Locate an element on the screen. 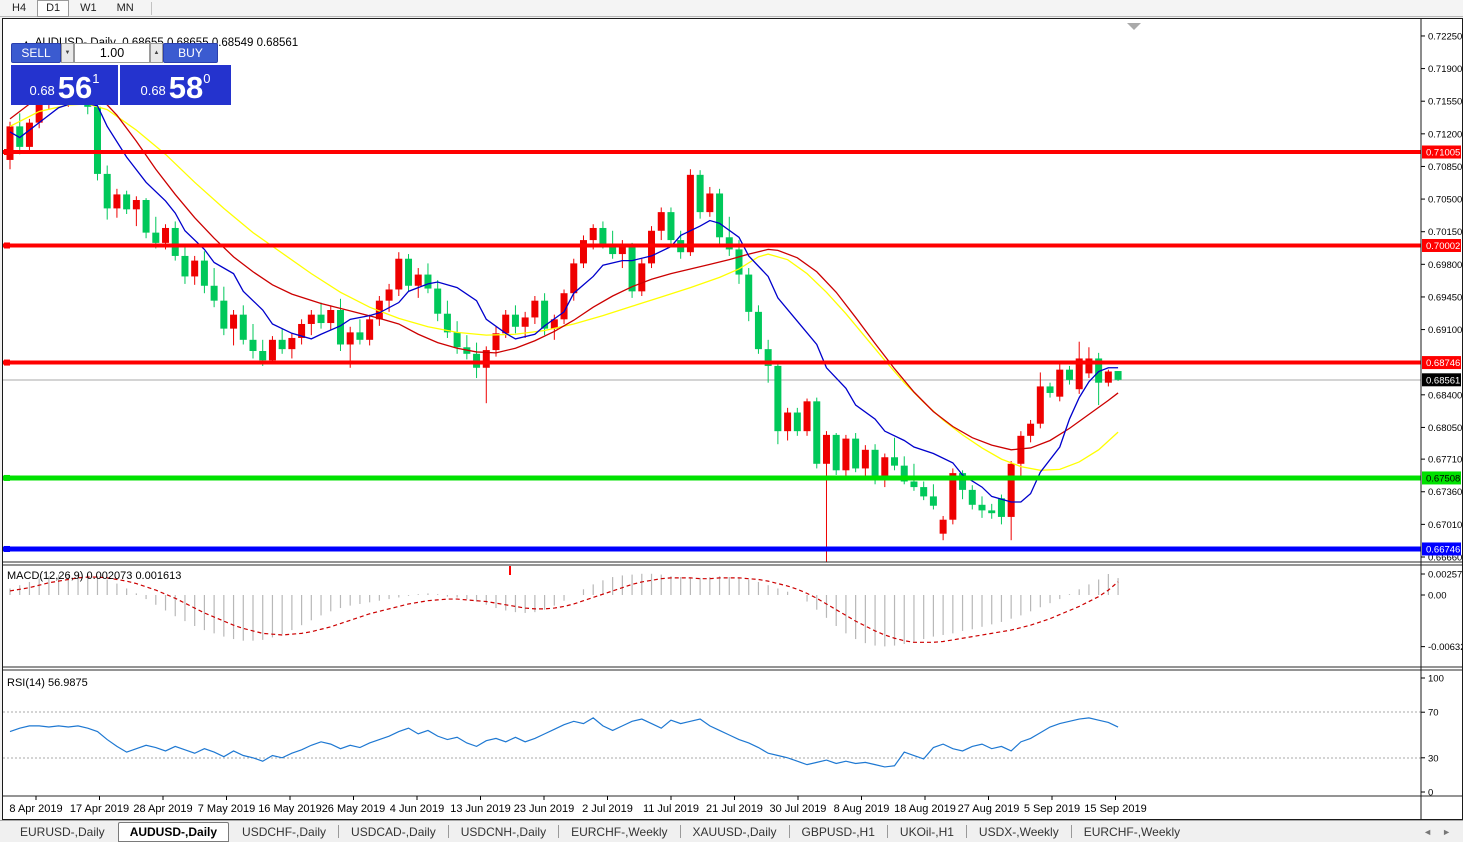  level-badge-0.71005: 0.71005 is located at coordinates (1441, 152).